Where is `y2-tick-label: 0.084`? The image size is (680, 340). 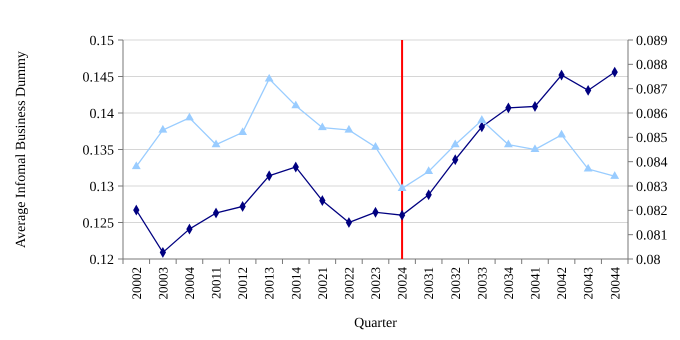
y2-tick-label: 0.084 is located at coordinates (652, 163).